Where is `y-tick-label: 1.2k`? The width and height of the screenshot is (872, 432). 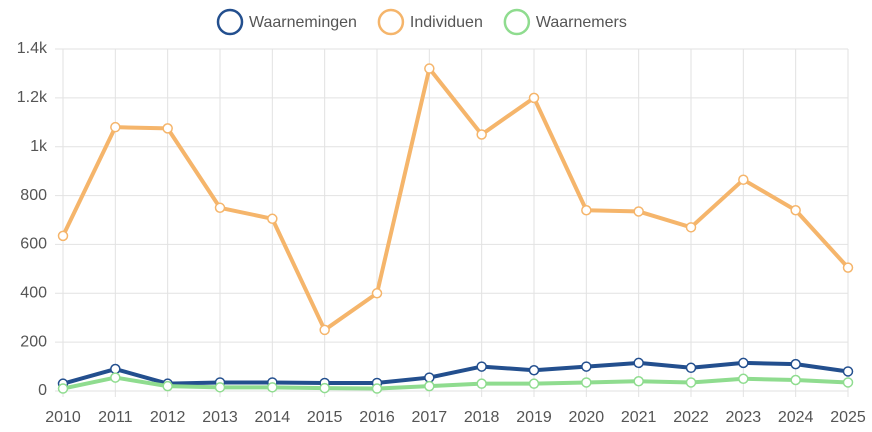
y-tick-label: 1.2k is located at coordinates (32, 97).